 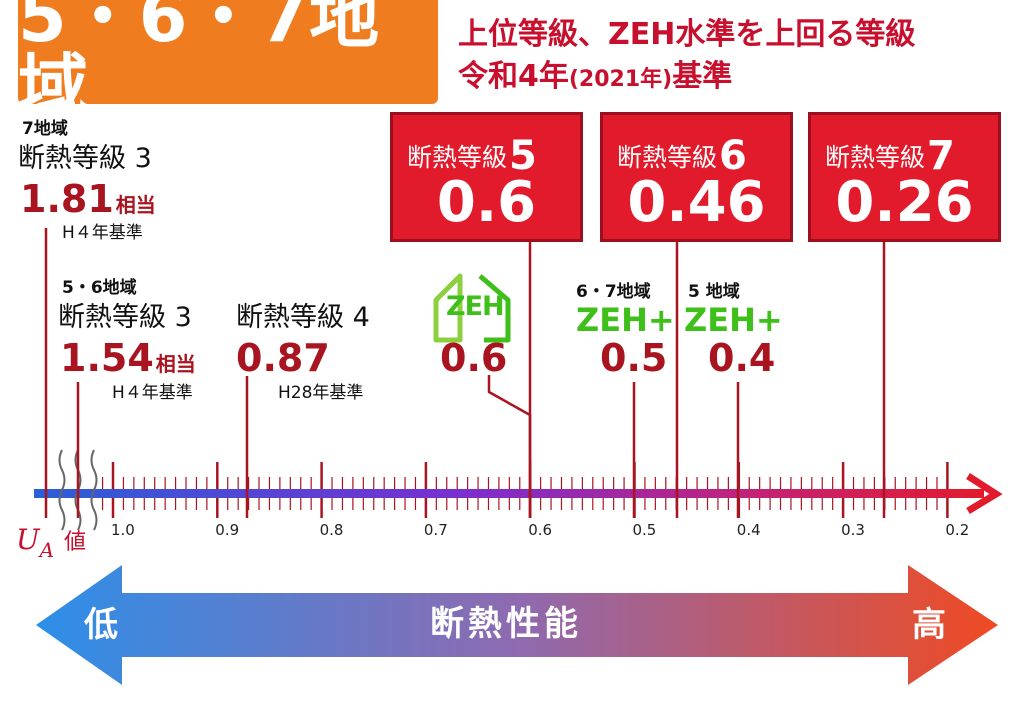 I want to click on grade-box-7: 断熱等級7 0.26, so click(x=904, y=177).